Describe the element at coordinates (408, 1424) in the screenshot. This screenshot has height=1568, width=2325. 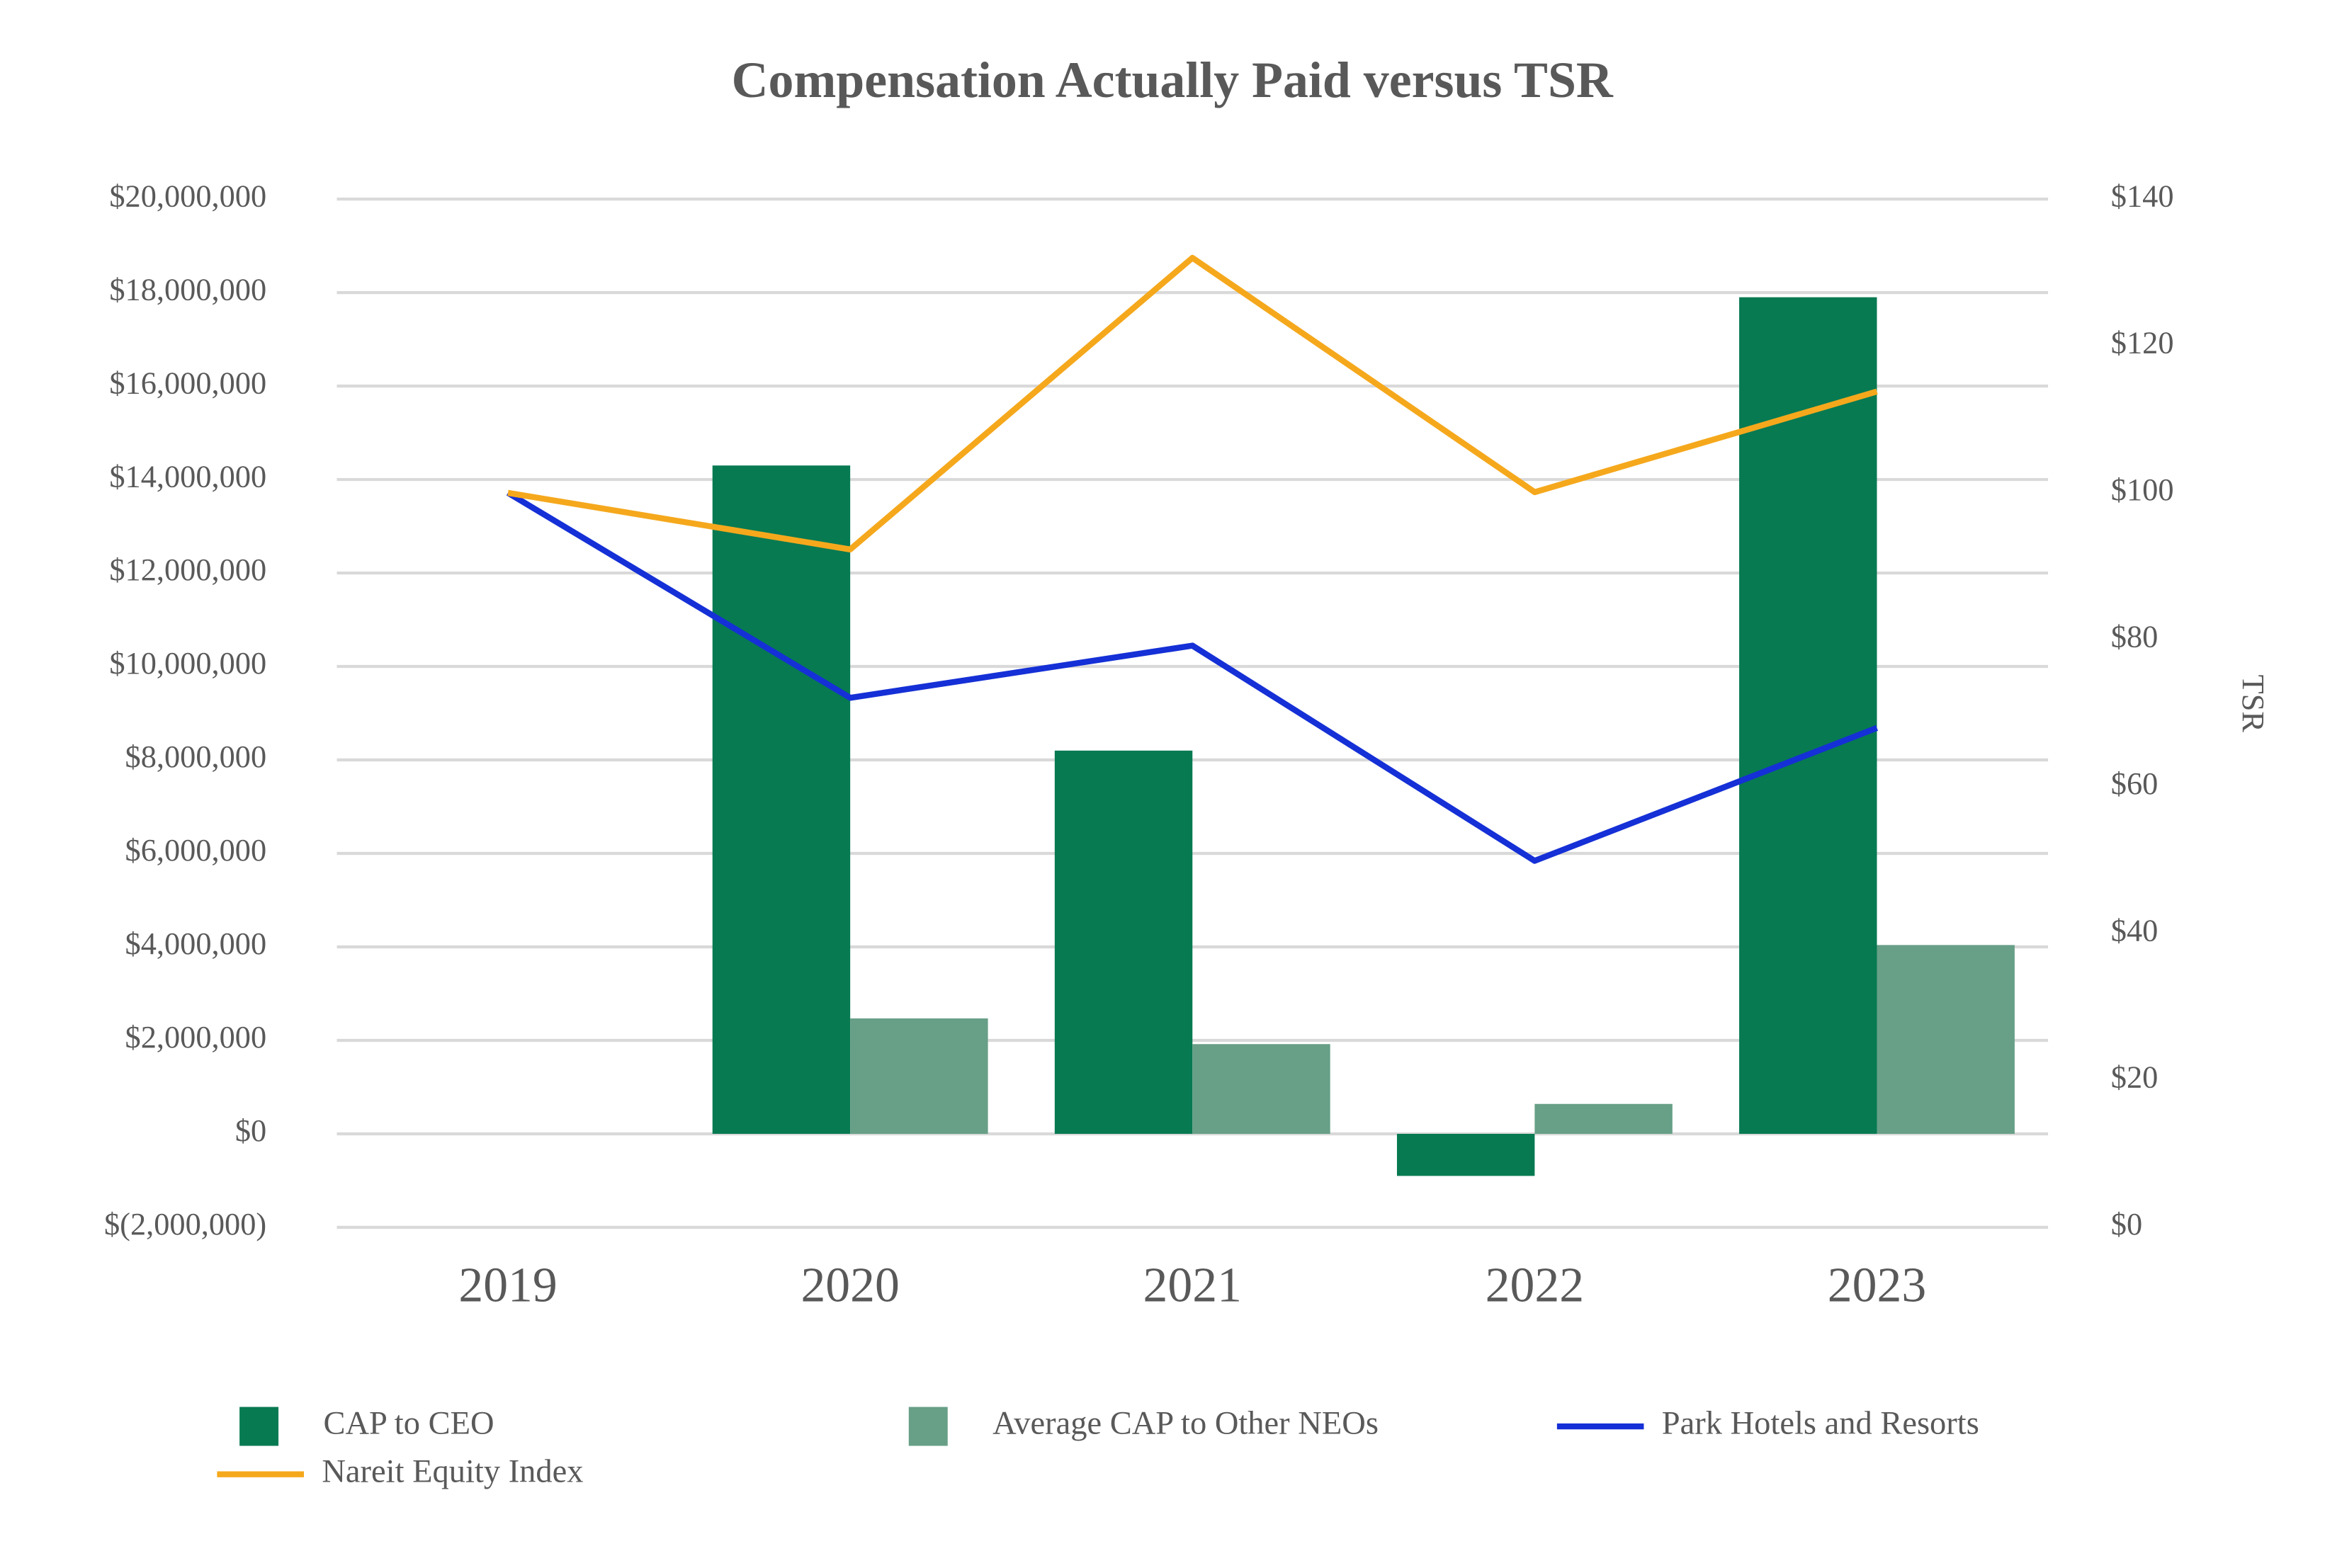
I see `legend-label: CAP to CEO` at that location.